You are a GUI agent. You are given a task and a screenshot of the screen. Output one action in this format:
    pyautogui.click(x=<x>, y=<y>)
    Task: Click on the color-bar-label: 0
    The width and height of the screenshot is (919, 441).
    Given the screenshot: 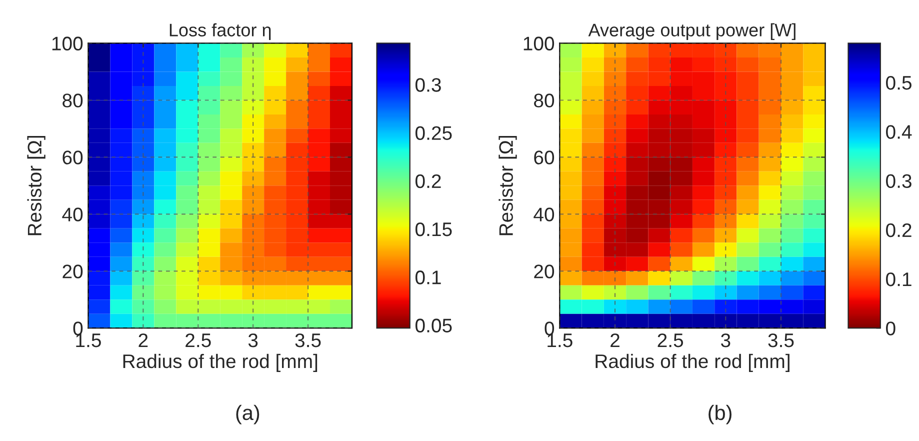 What is the action you would take?
    pyautogui.click(x=891, y=329)
    